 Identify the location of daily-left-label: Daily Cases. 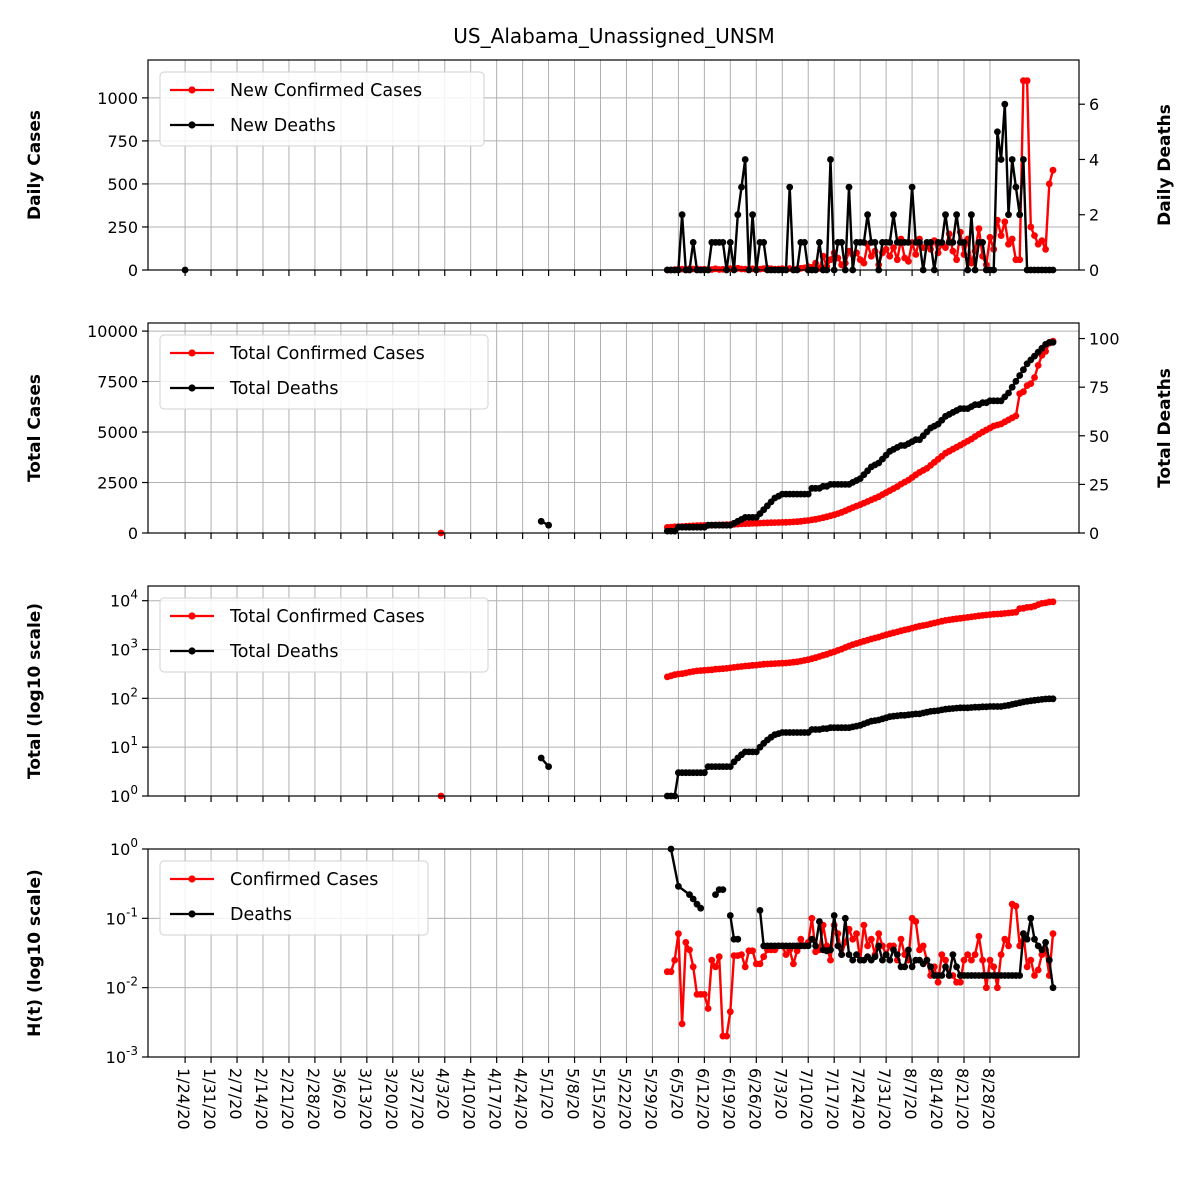
(35, 165).